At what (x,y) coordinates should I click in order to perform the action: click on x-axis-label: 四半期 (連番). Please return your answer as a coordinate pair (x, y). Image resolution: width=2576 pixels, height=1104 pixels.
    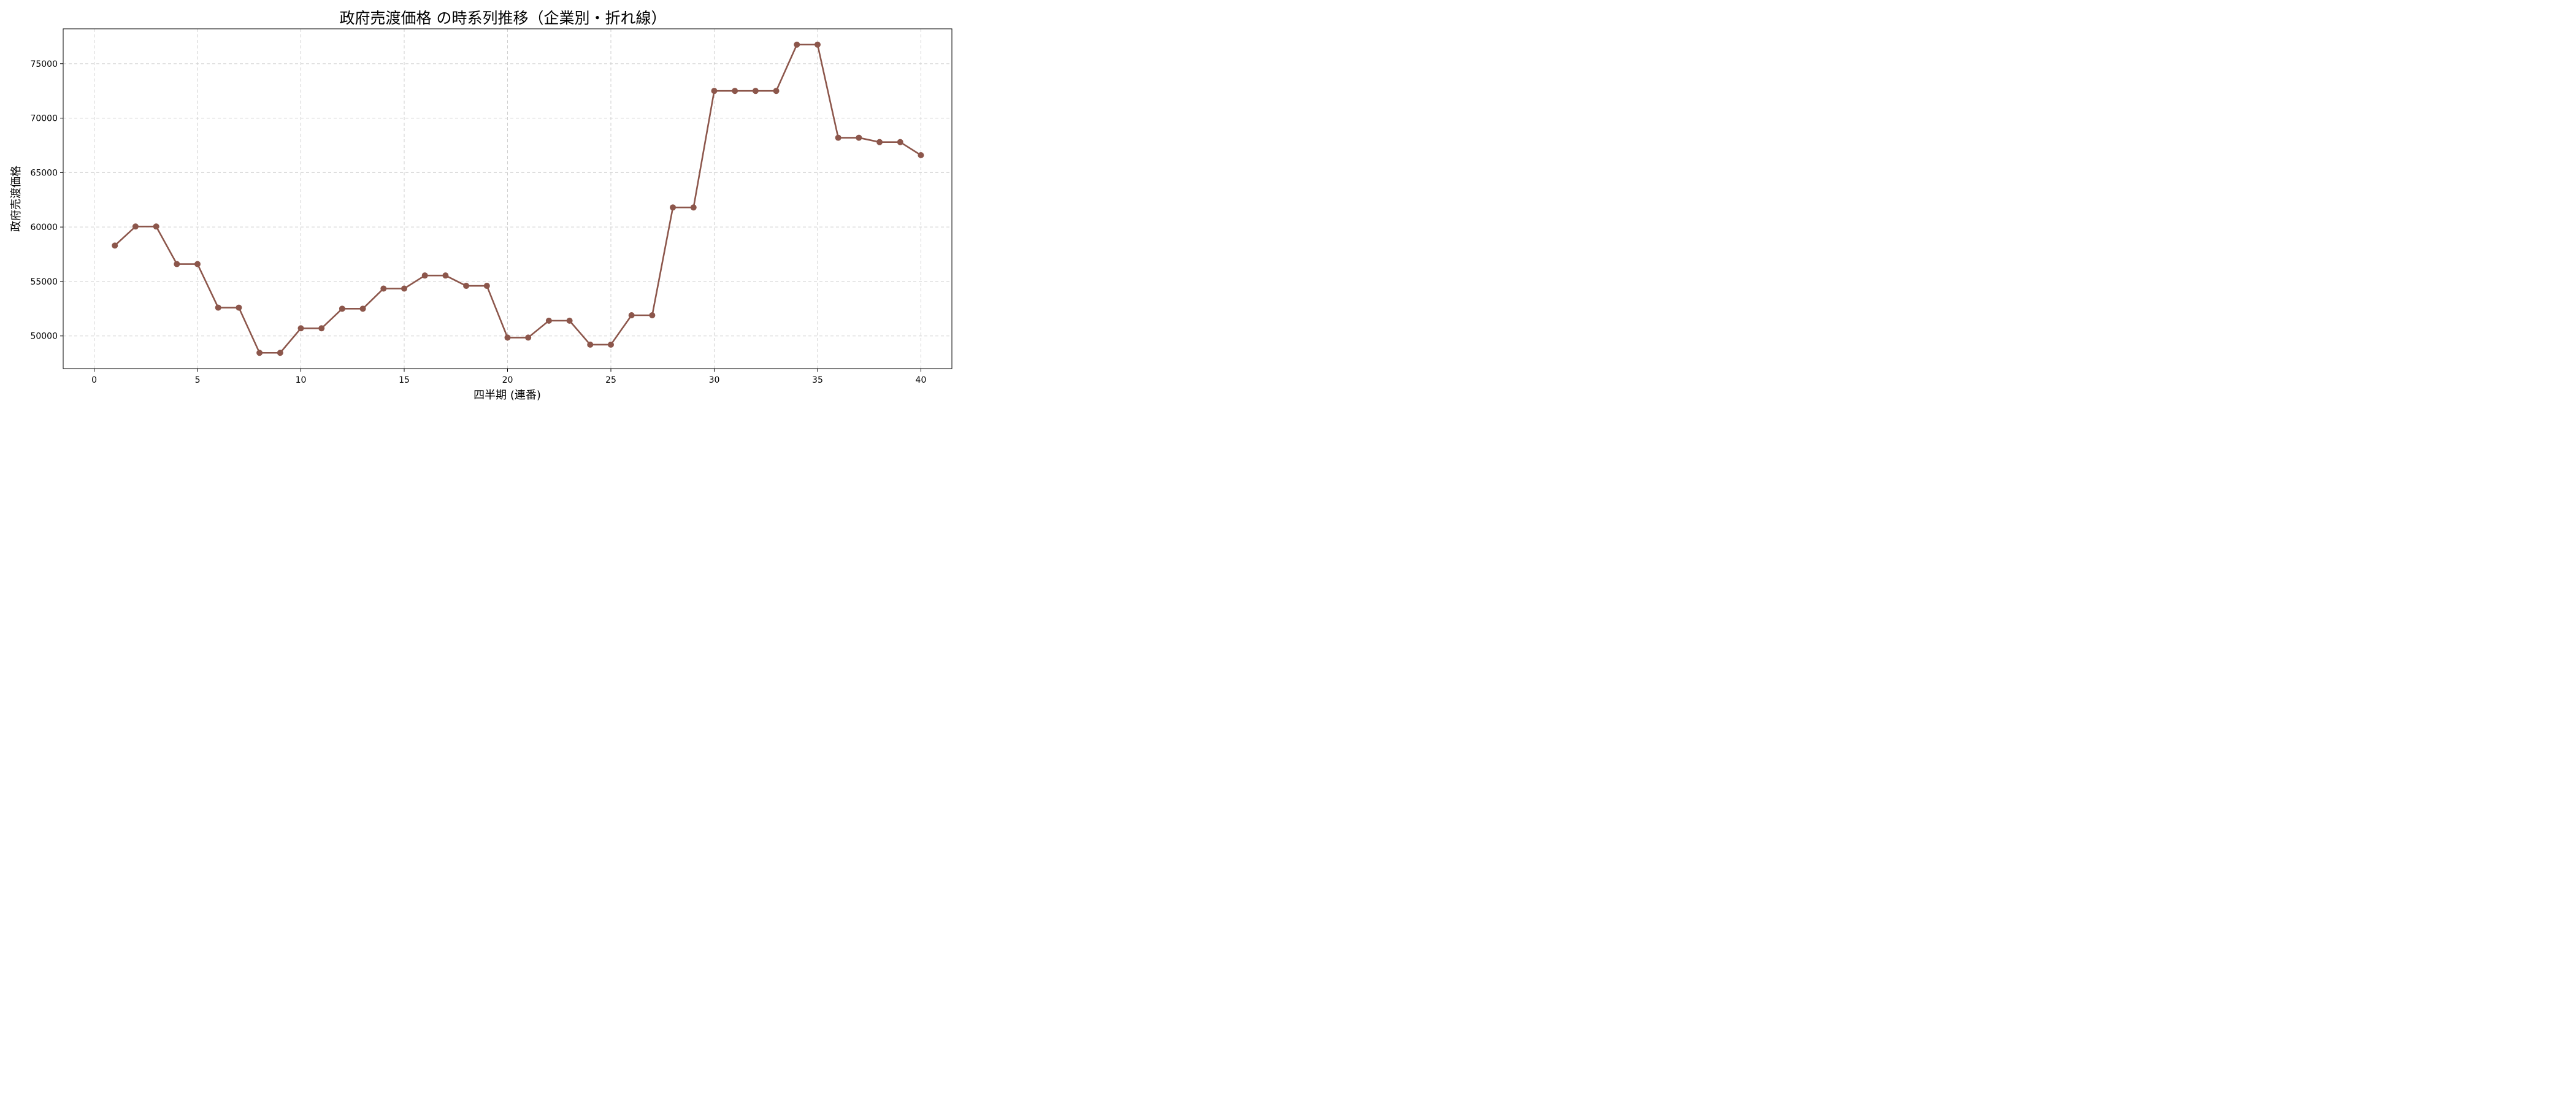
    Looking at the image, I should click on (507, 395).